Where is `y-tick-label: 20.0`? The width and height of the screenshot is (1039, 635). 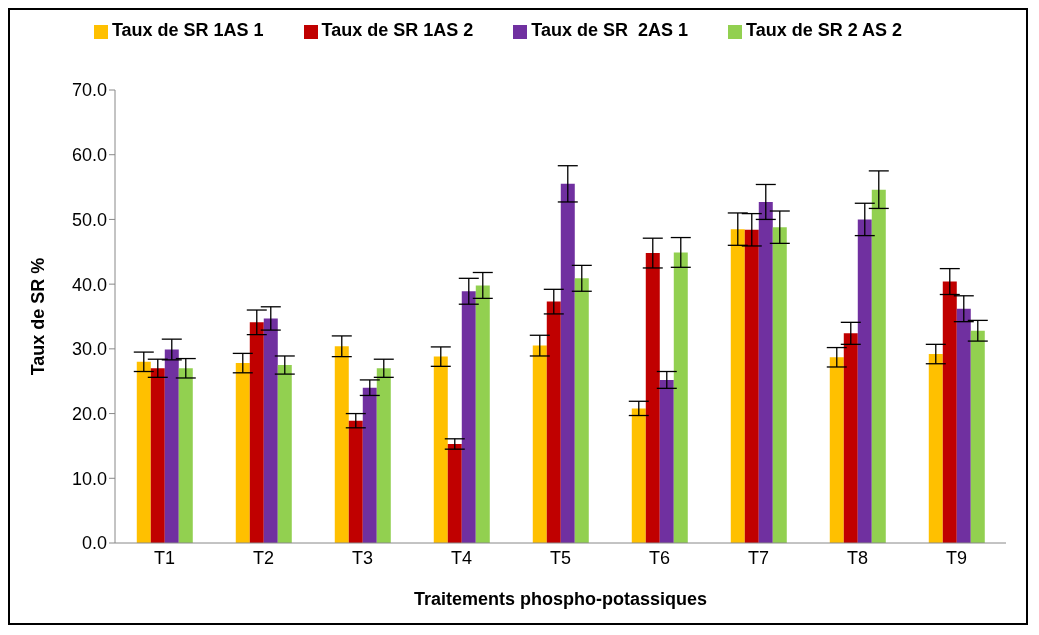
y-tick-label: 20.0 is located at coordinates (89, 413).